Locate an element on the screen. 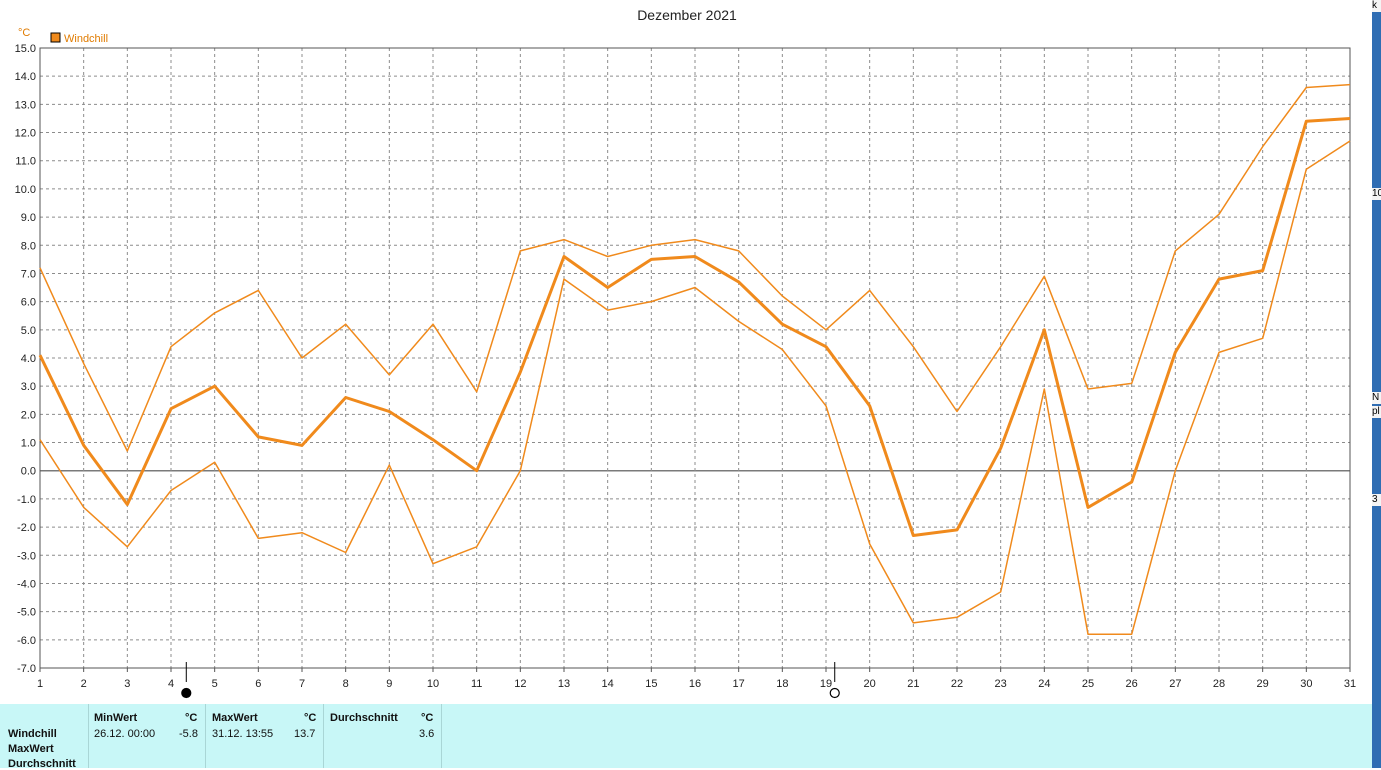 The image size is (1381, 770). x-tick-label: 22 is located at coordinates (957, 684).